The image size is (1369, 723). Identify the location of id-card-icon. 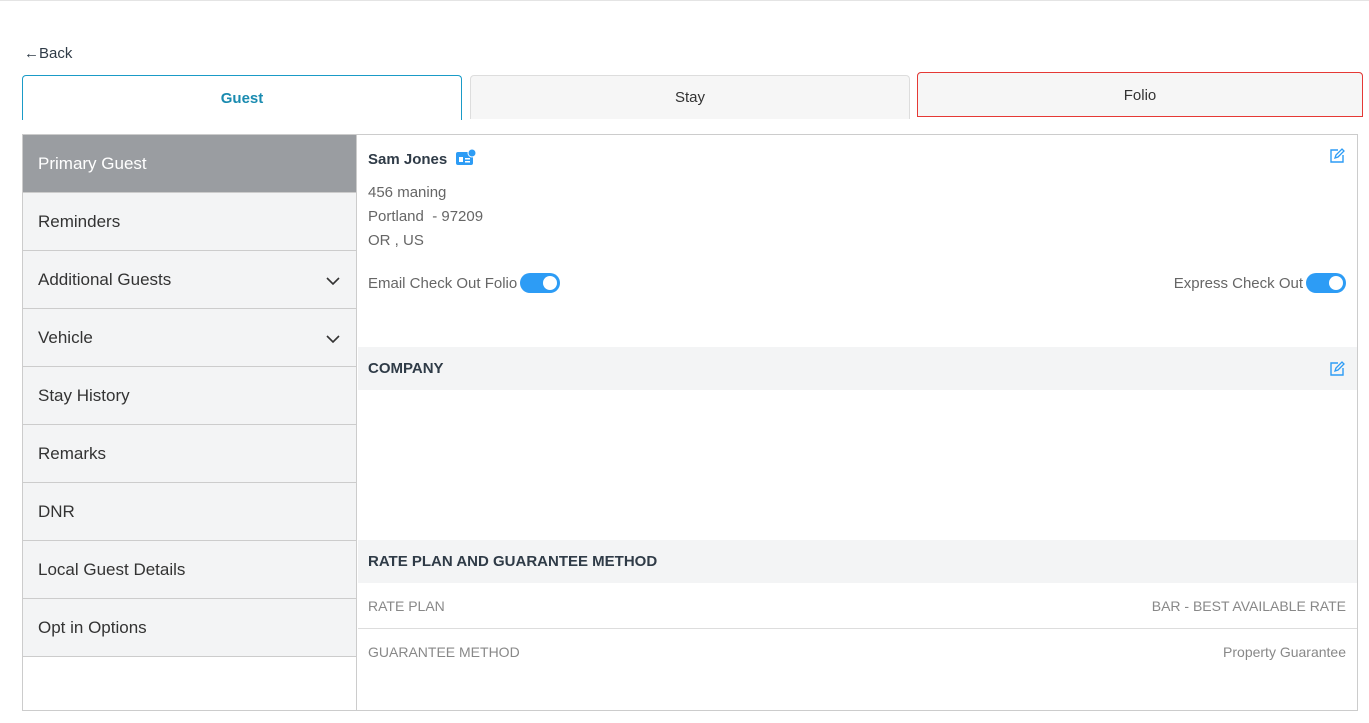
(466, 158).